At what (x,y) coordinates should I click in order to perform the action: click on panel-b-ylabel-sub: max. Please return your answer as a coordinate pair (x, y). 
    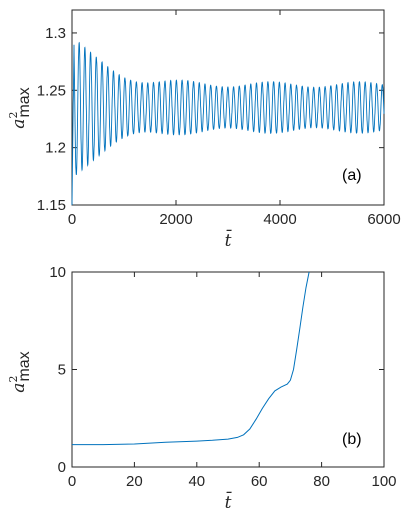
    Looking at the image, I should click on (24, 366).